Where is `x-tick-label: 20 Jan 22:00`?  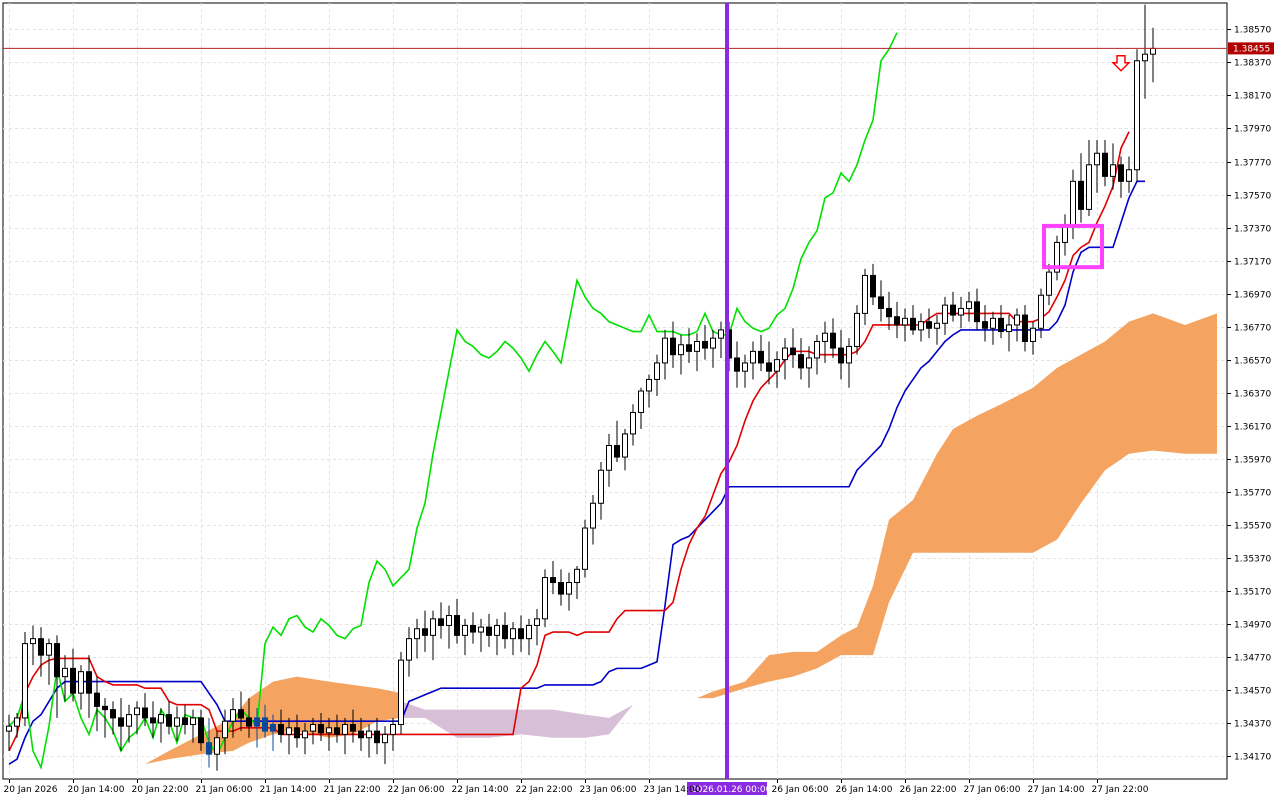 x-tick-label: 20 Jan 22:00 is located at coordinates (160, 790).